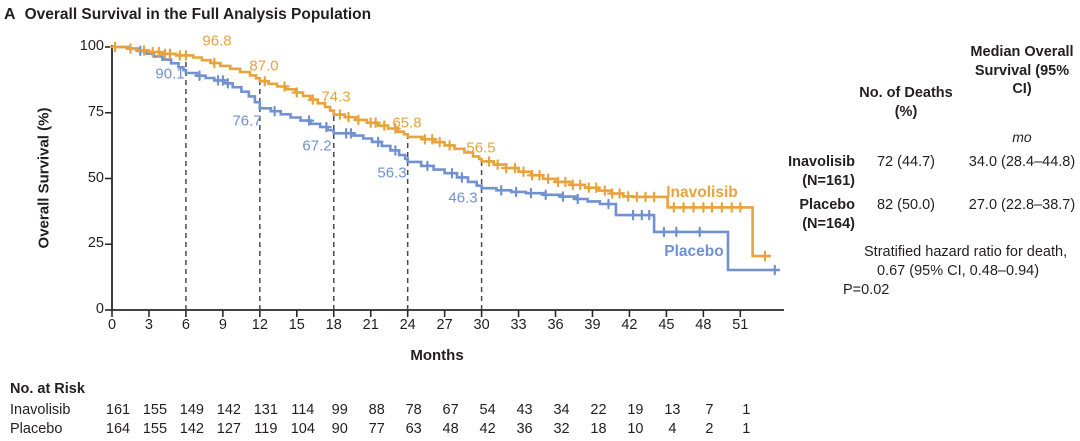  Describe the element at coordinates (672, 429) in the screenshot. I see `risk-count-placebo-m45: 4` at that location.